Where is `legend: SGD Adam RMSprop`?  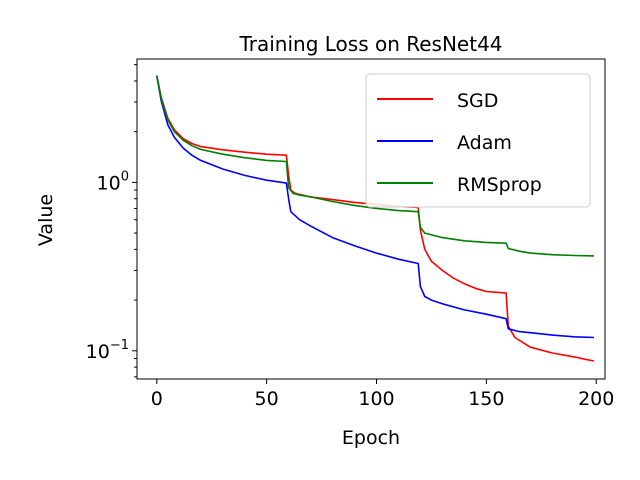
legend: SGD Adam RMSprop is located at coordinates (478, 140).